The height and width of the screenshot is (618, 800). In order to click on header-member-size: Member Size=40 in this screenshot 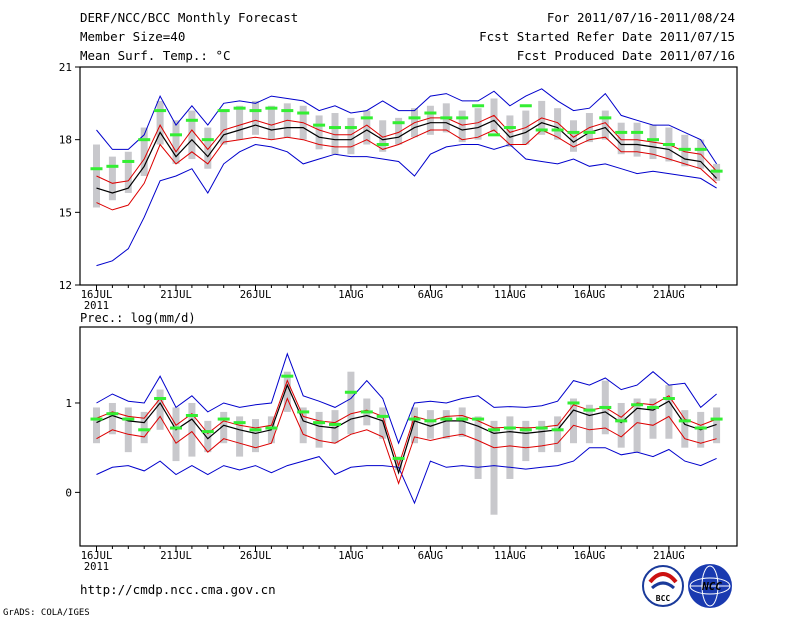, I will do `click(132, 36)`.